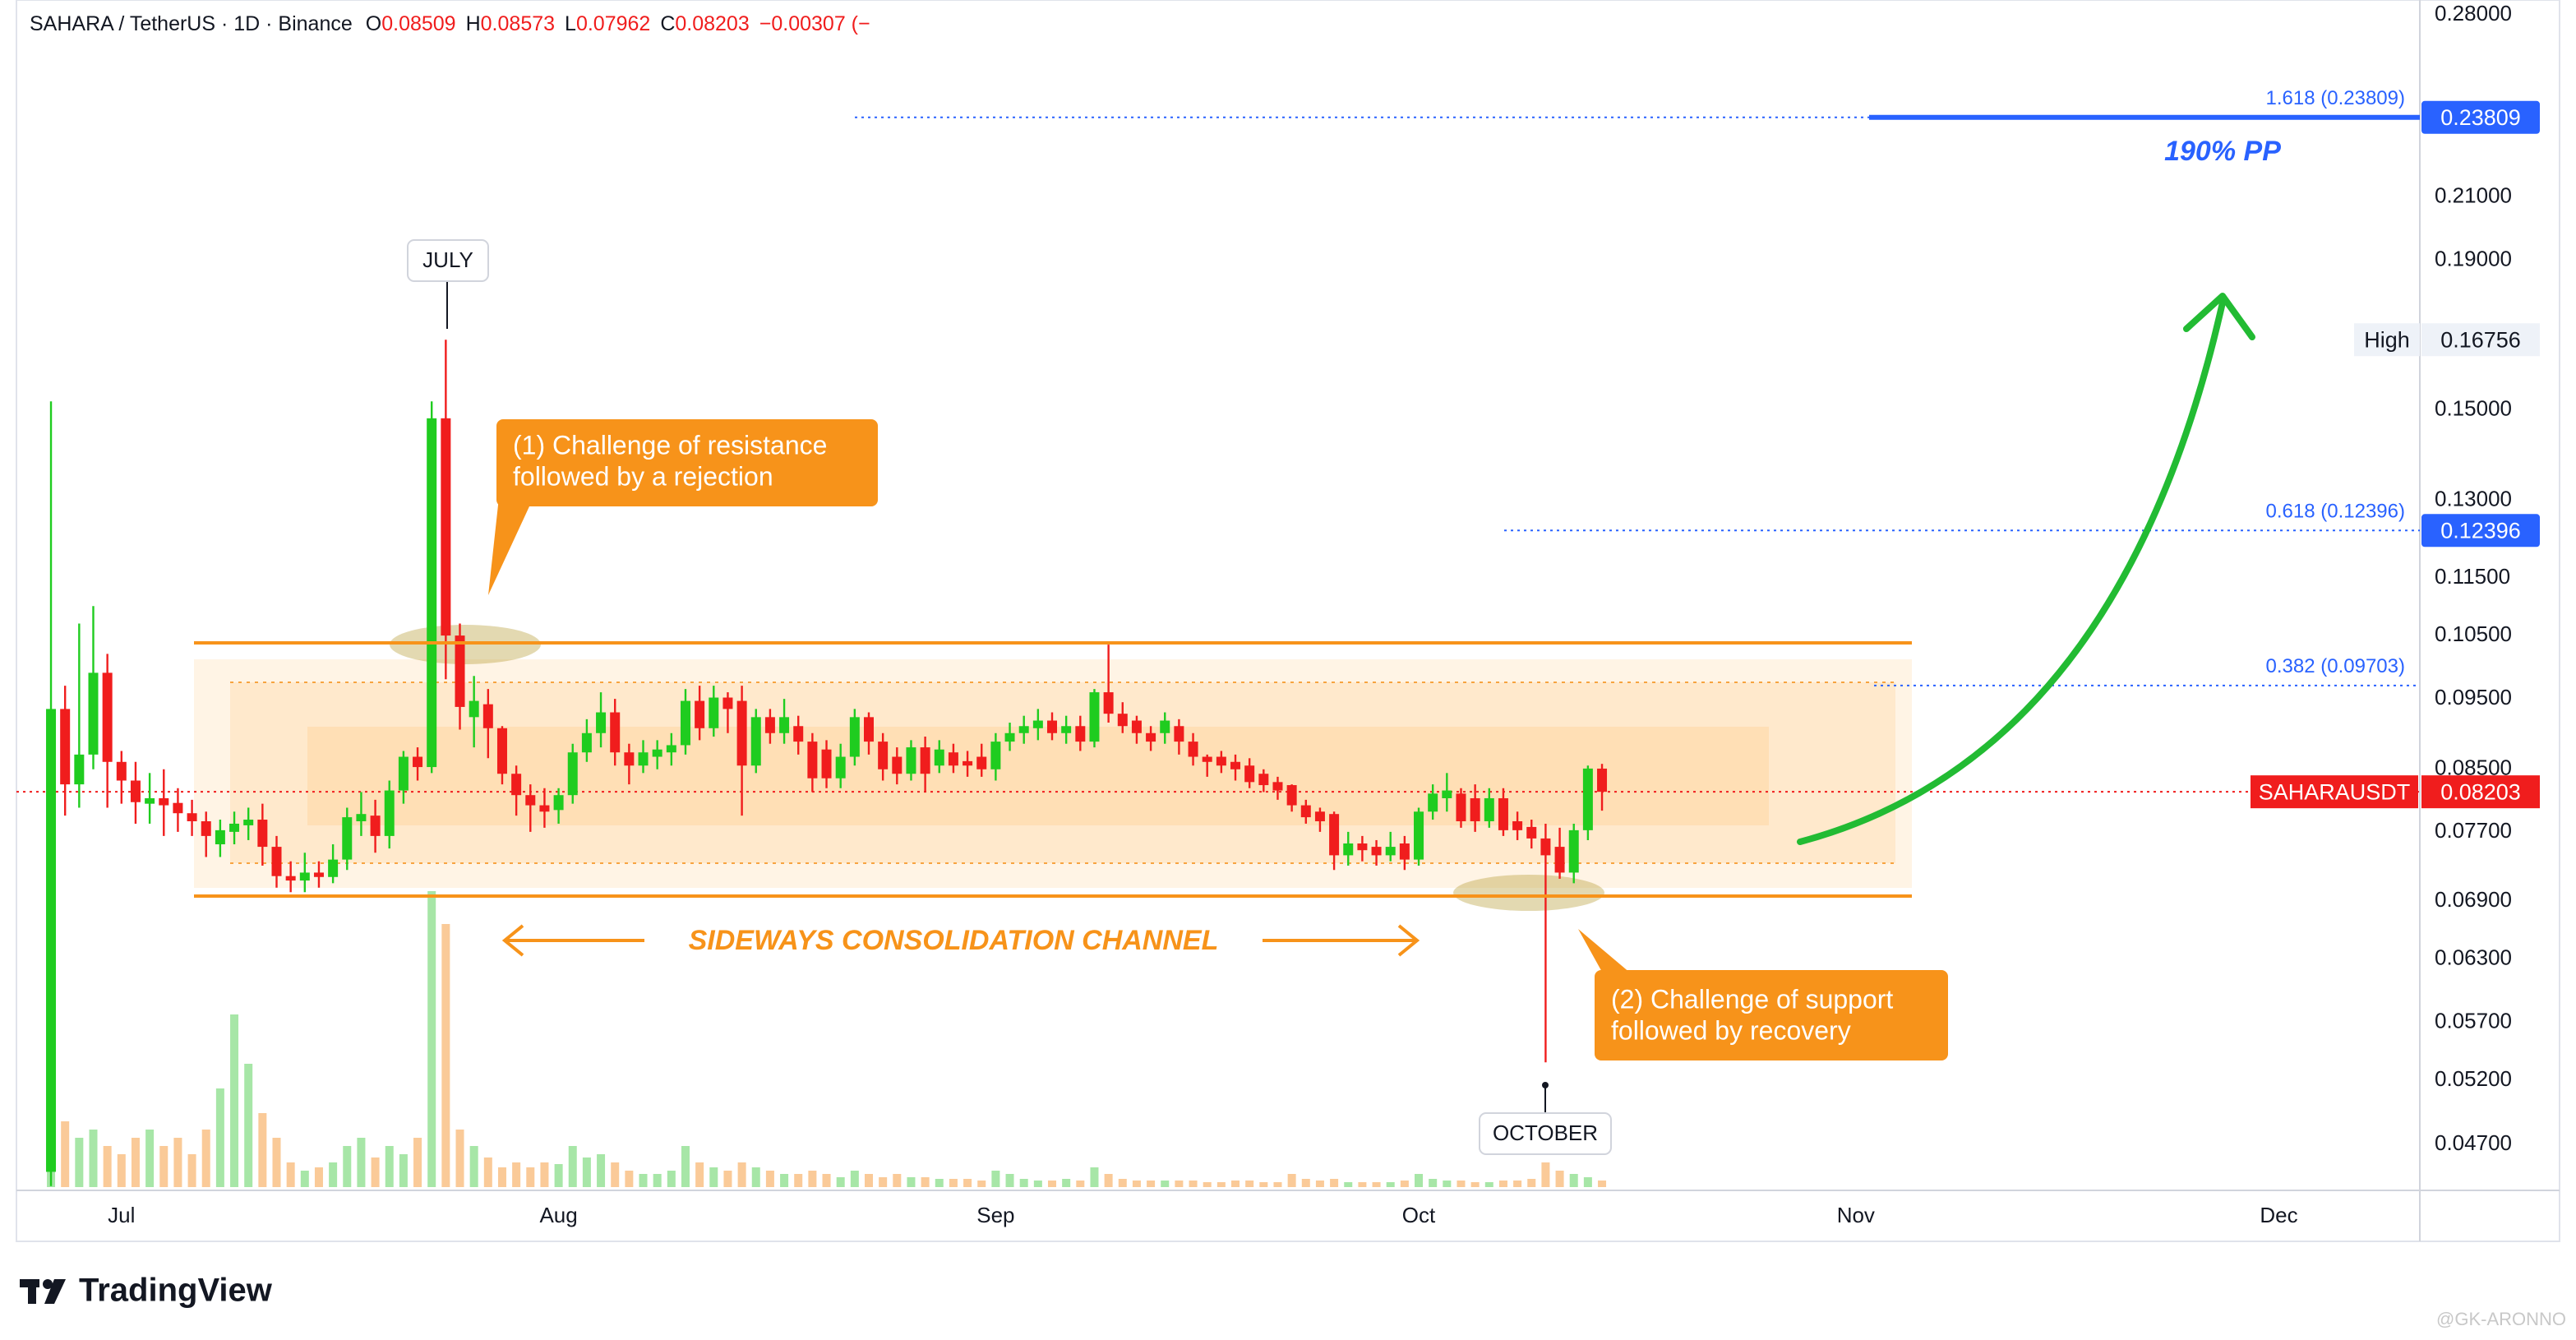 Image resolution: width=2576 pixels, height=1340 pixels. Describe the element at coordinates (2335, 666) in the screenshot. I see `fib-label: 0.382 (0.09703)` at that location.